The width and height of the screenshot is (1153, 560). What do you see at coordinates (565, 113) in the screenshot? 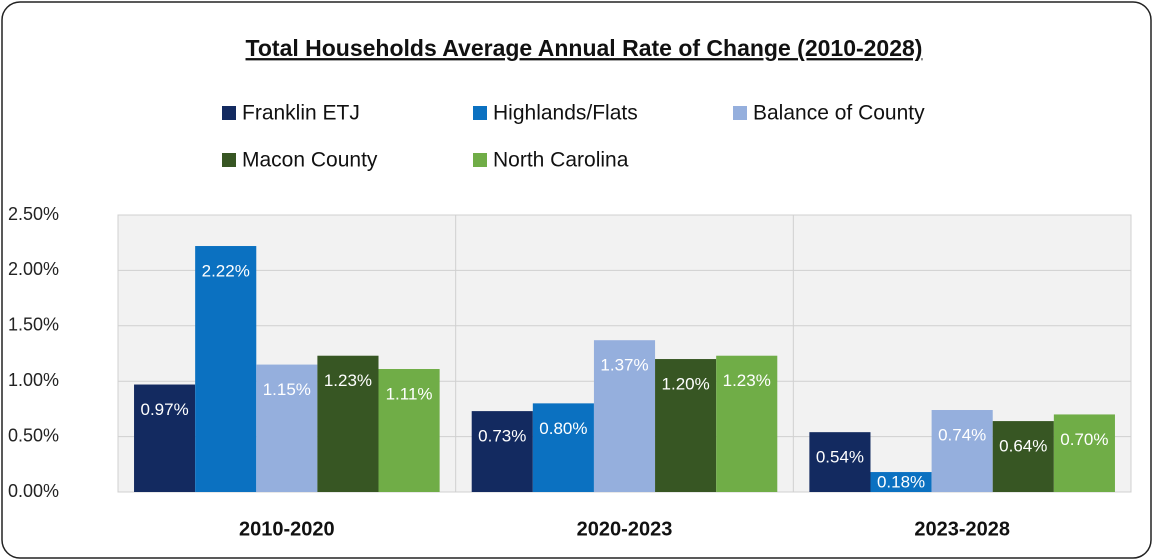
I see `legend-label: Highlands/Flats` at bounding box center [565, 113].